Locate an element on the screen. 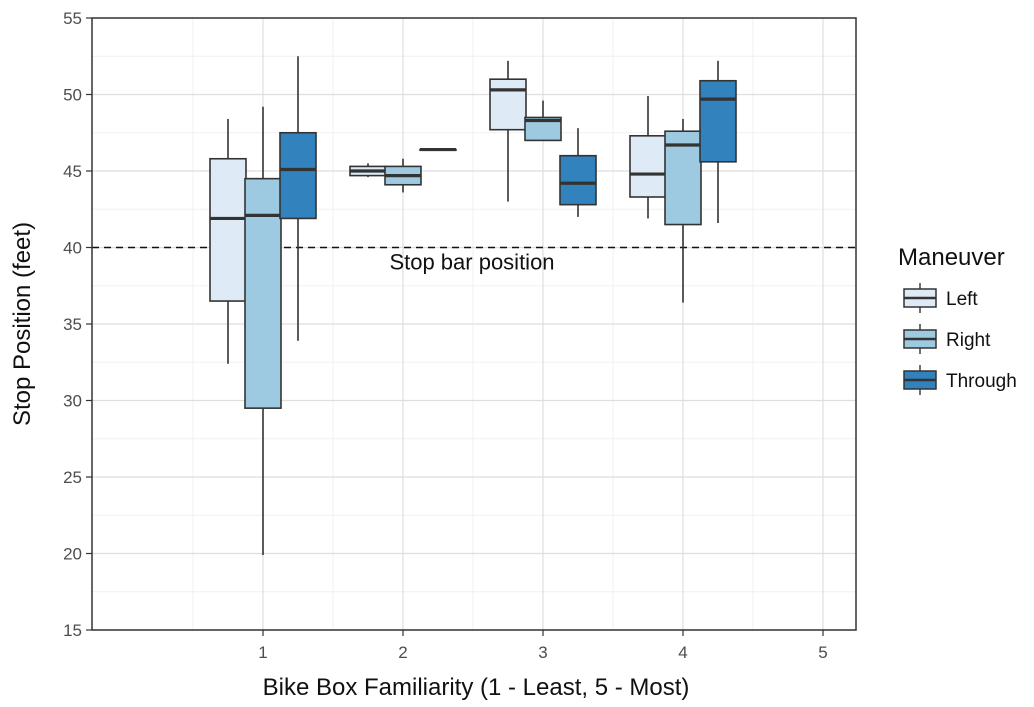 This screenshot has width=1034, height=707. box-through-x3 is located at coordinates (578, 172).